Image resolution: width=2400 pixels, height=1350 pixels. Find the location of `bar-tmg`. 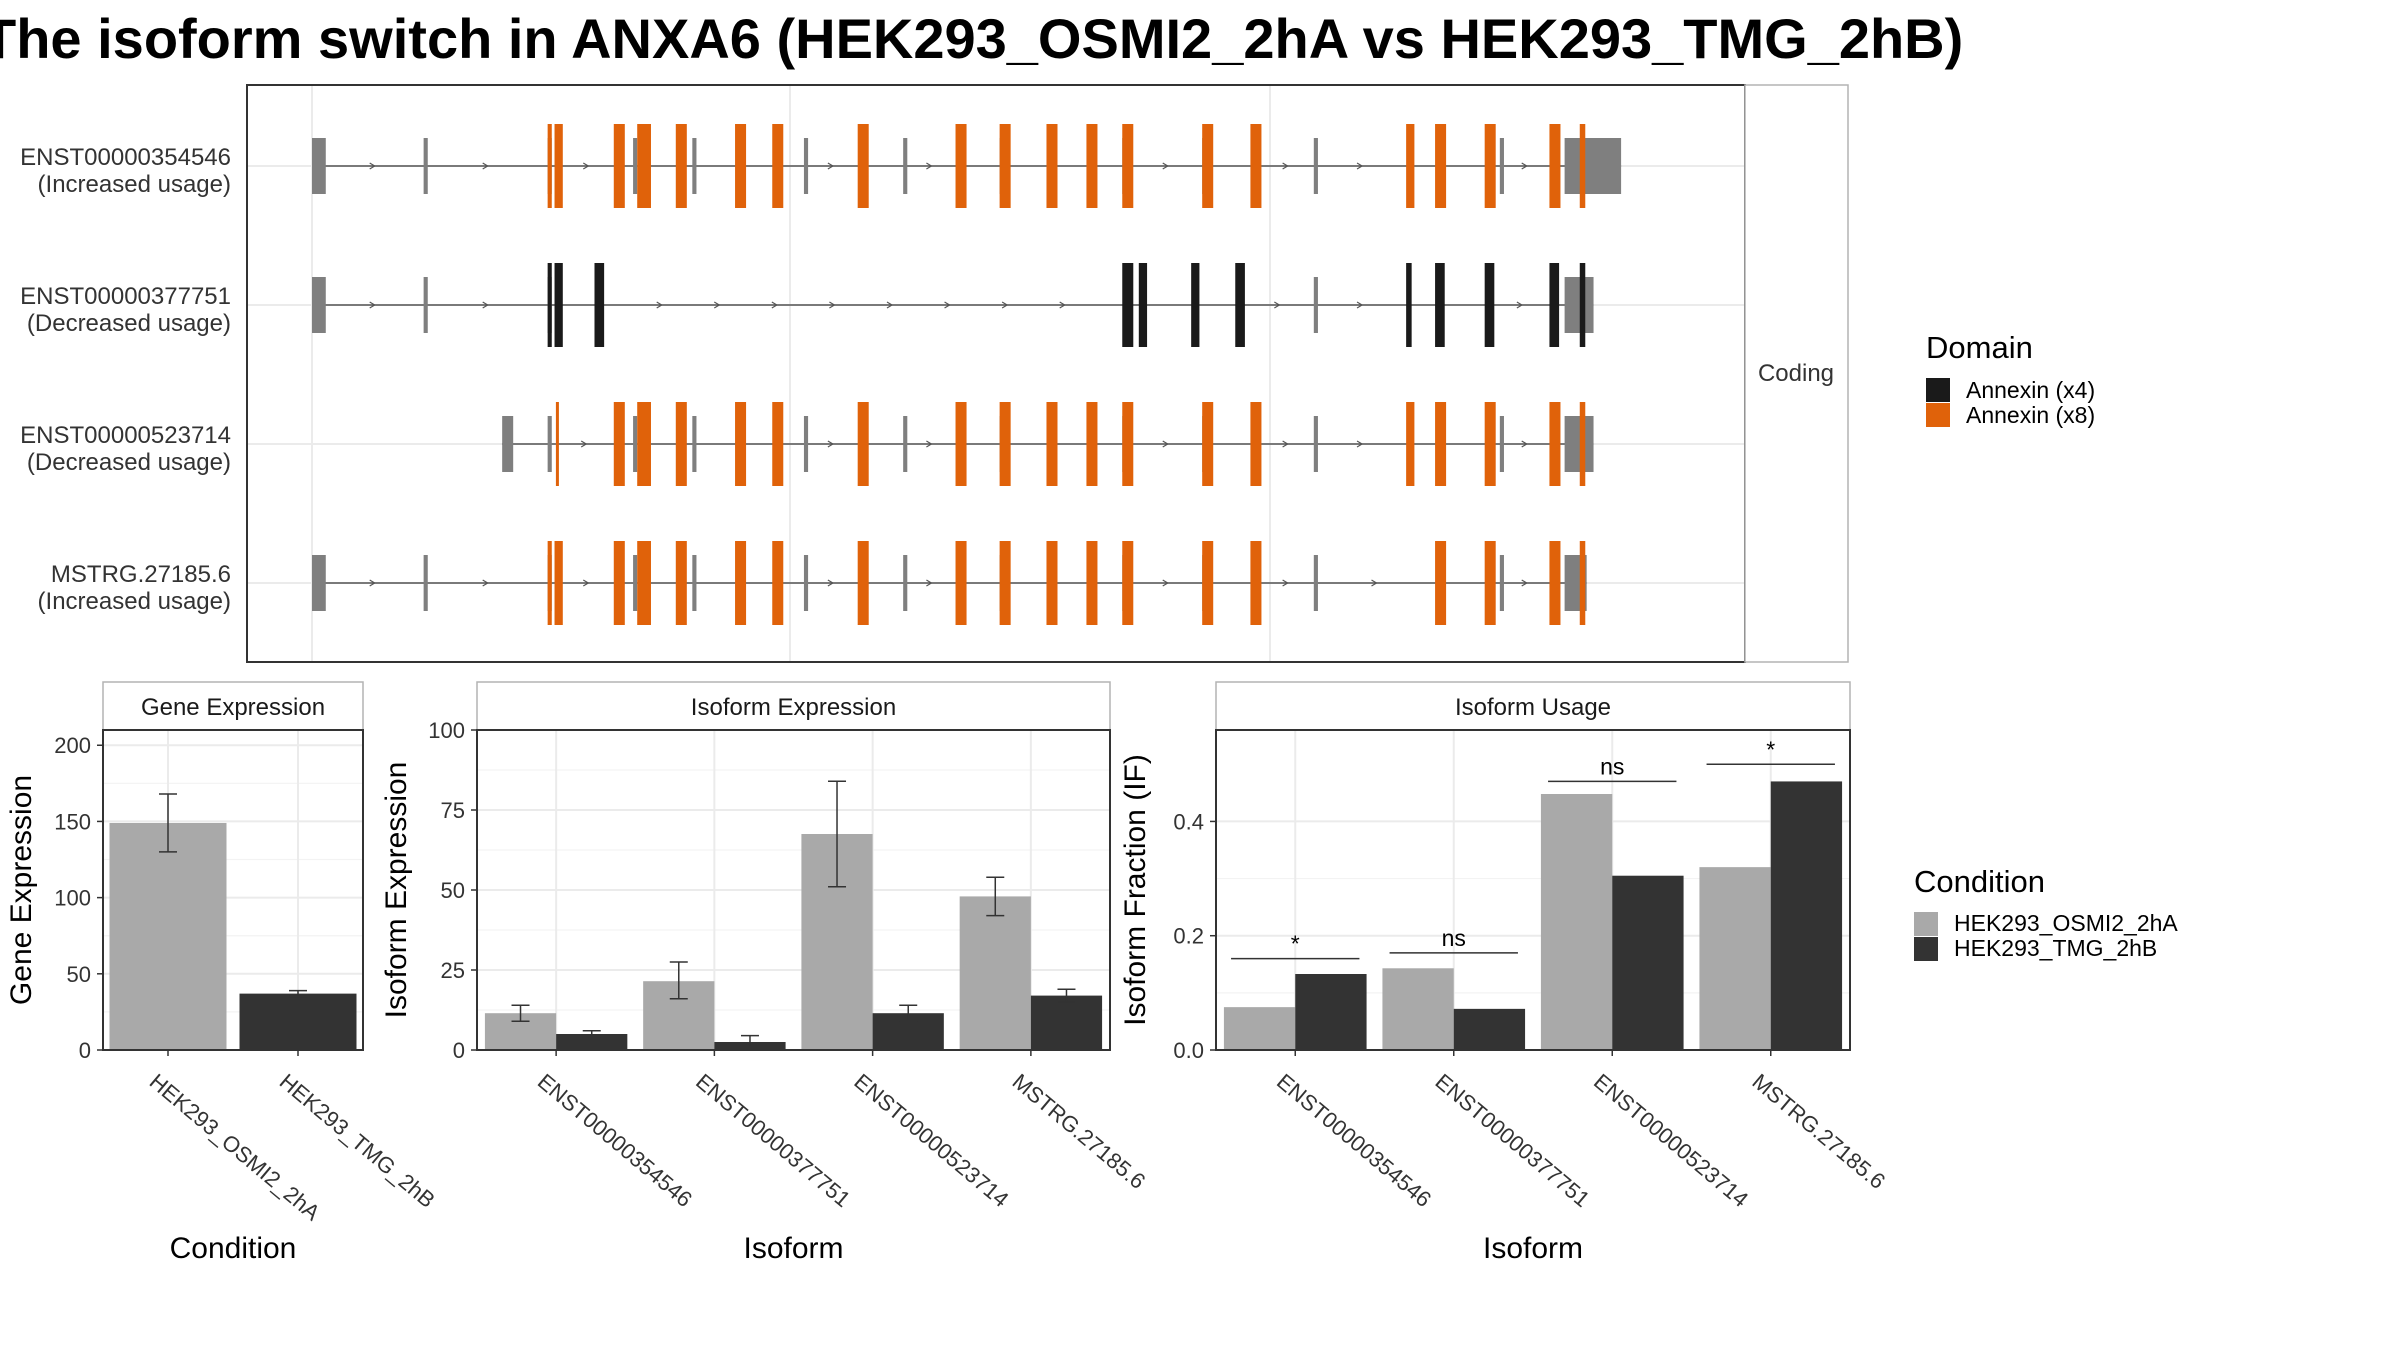

bar-tmg is located at coordinates (1648, 962).